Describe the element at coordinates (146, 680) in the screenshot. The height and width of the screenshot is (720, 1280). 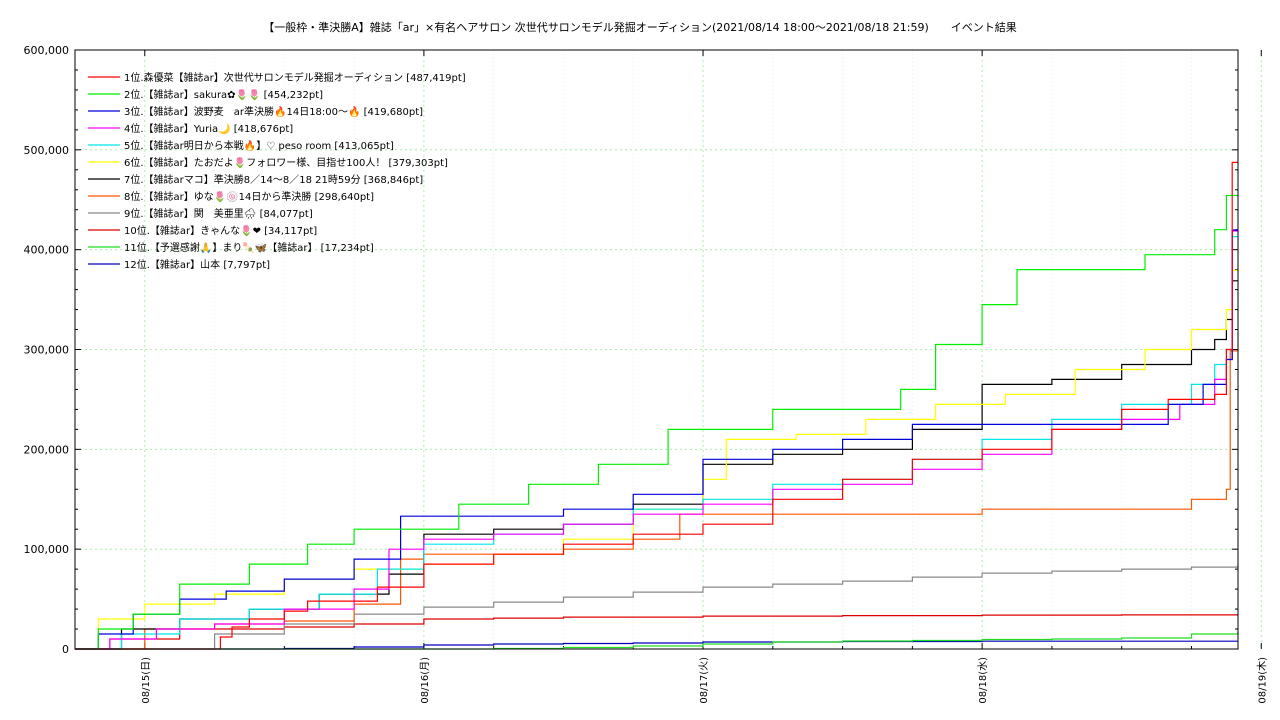
I see `x-tick-label: 08/15(日)` at that location.